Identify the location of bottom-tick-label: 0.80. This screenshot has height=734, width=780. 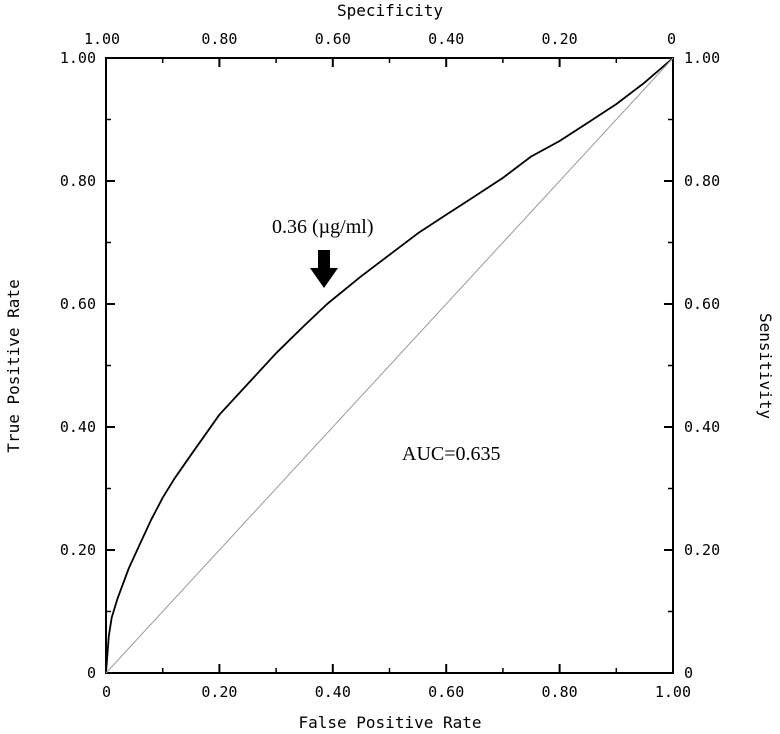
(560, 692).